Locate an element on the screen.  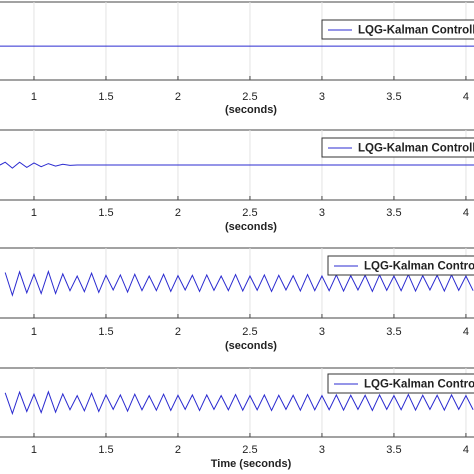
x-axis-label: Time (seconds) is located at coordinates (251, 464).